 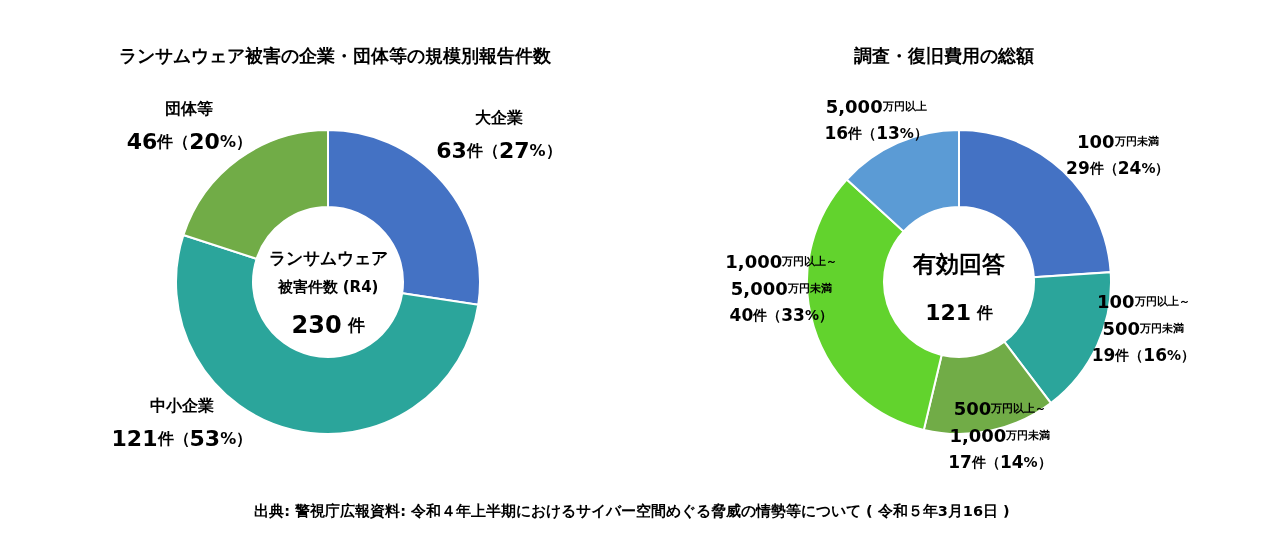 I want to click on source-note: 出典: 警視庁広報資料: 令和４年上半期におけるサイバー空間めぐる脅威の情勢等について ( 令和５年3月16日 ), so click(x=632, y=511).